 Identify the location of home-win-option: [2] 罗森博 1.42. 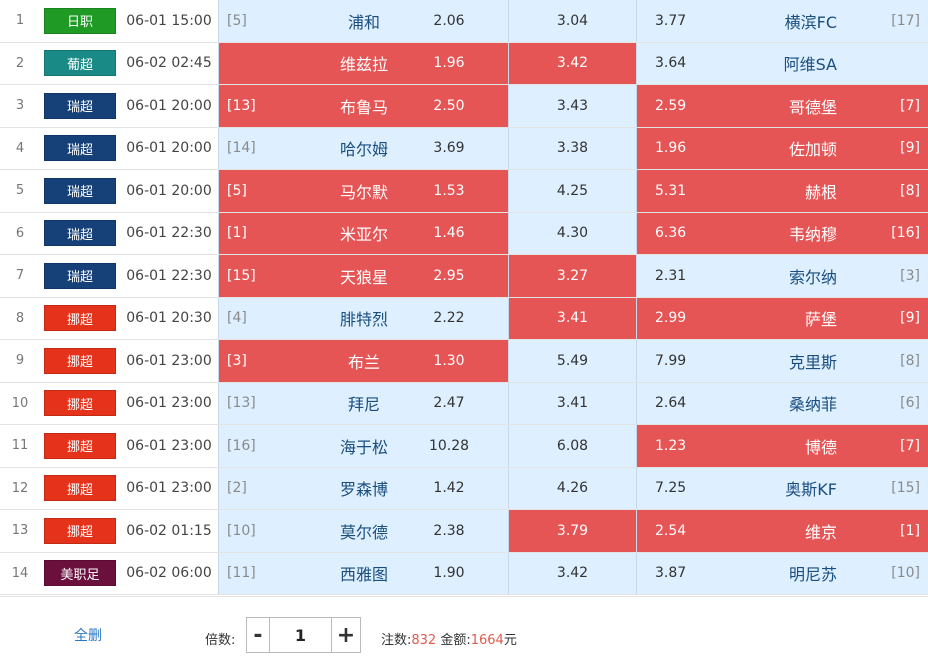
(363, 488).